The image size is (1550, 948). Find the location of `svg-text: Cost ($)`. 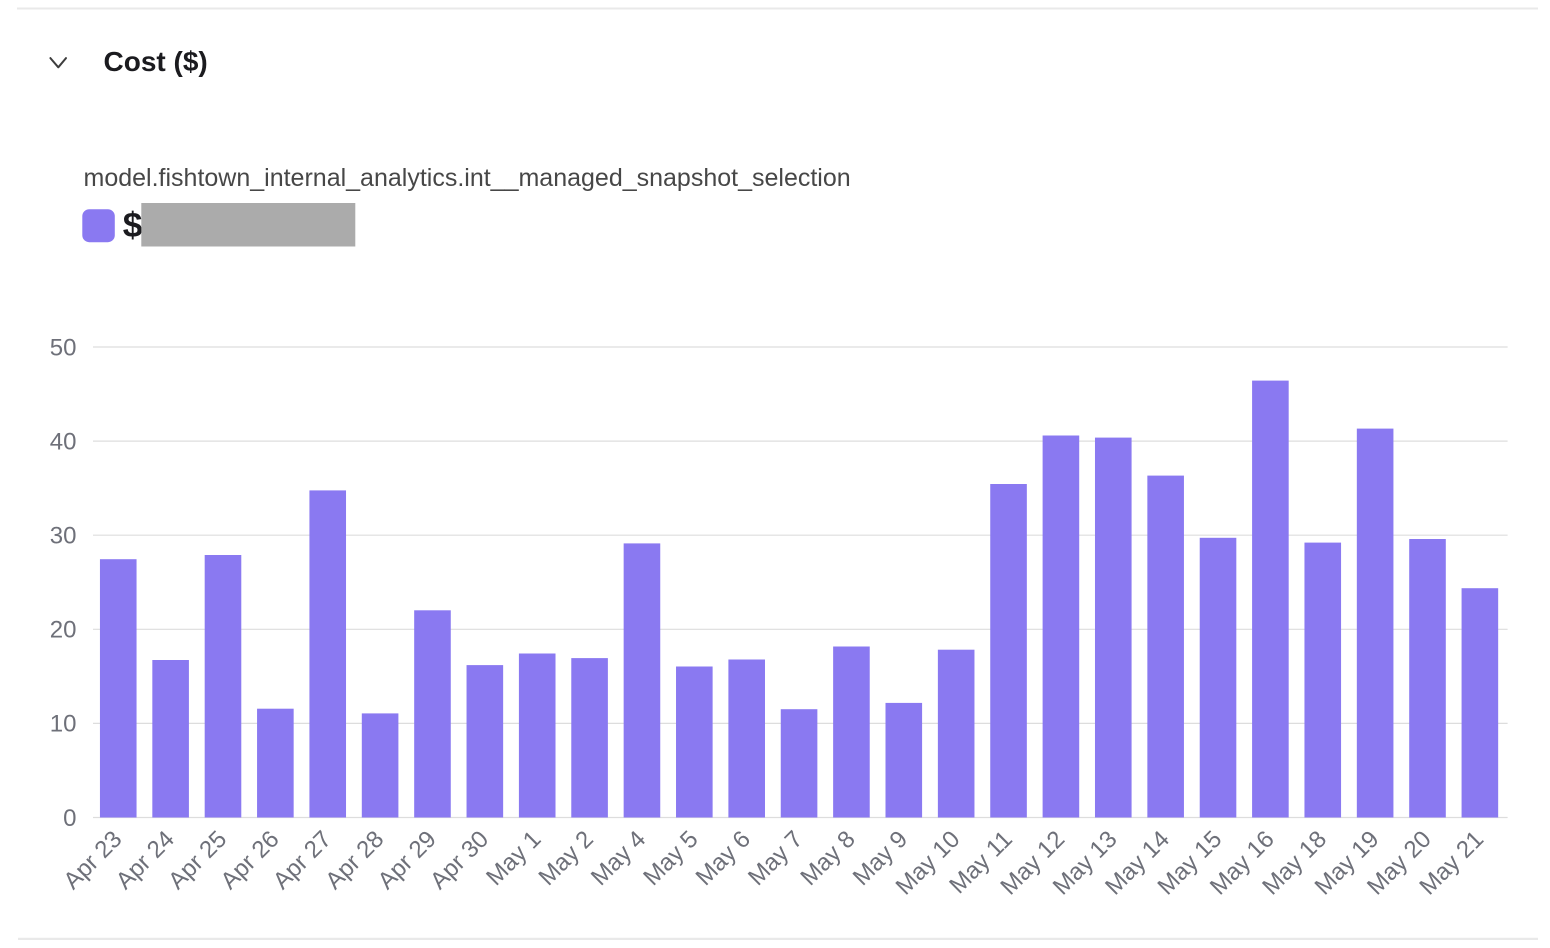

svg-text: Cost ($) is located at coordinates (156, 61).